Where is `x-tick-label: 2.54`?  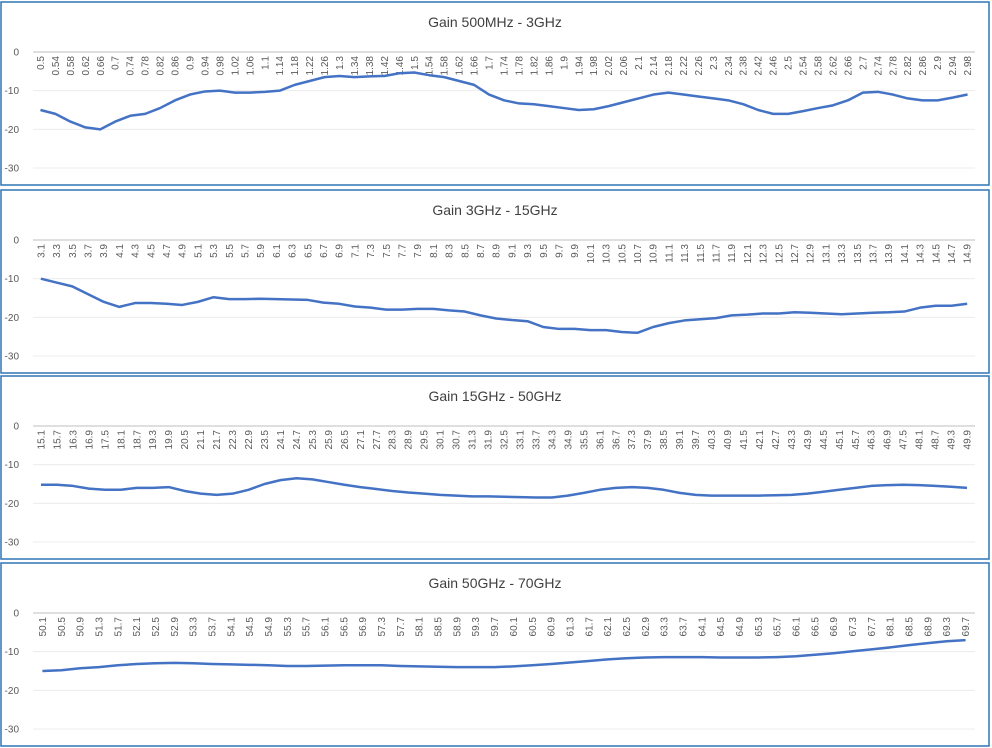
x-tick-label: 2.54 is located at coordinates (804, 66).